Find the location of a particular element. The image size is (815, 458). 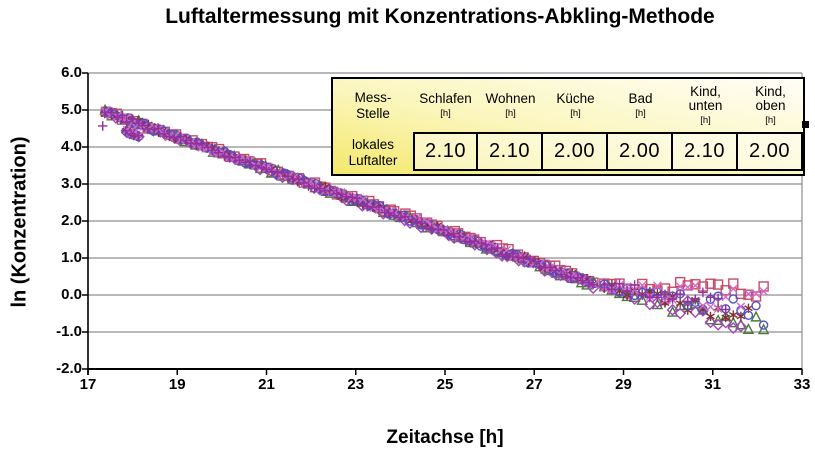

y-tick-label: 3.0 is located at coordinates (71, 183).